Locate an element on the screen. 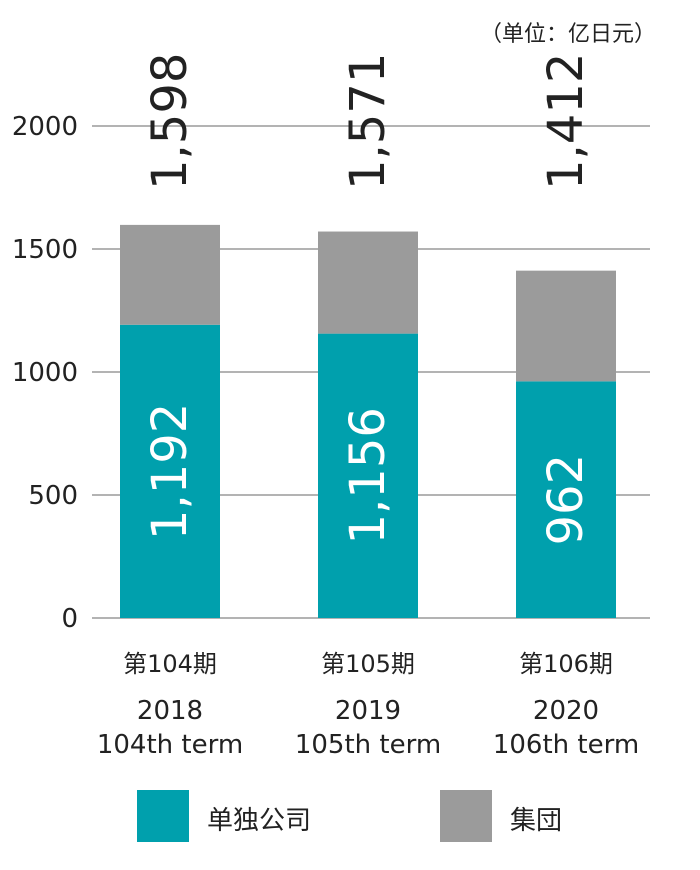  x-label-term: 105th term is located at coordinates (368, 745).